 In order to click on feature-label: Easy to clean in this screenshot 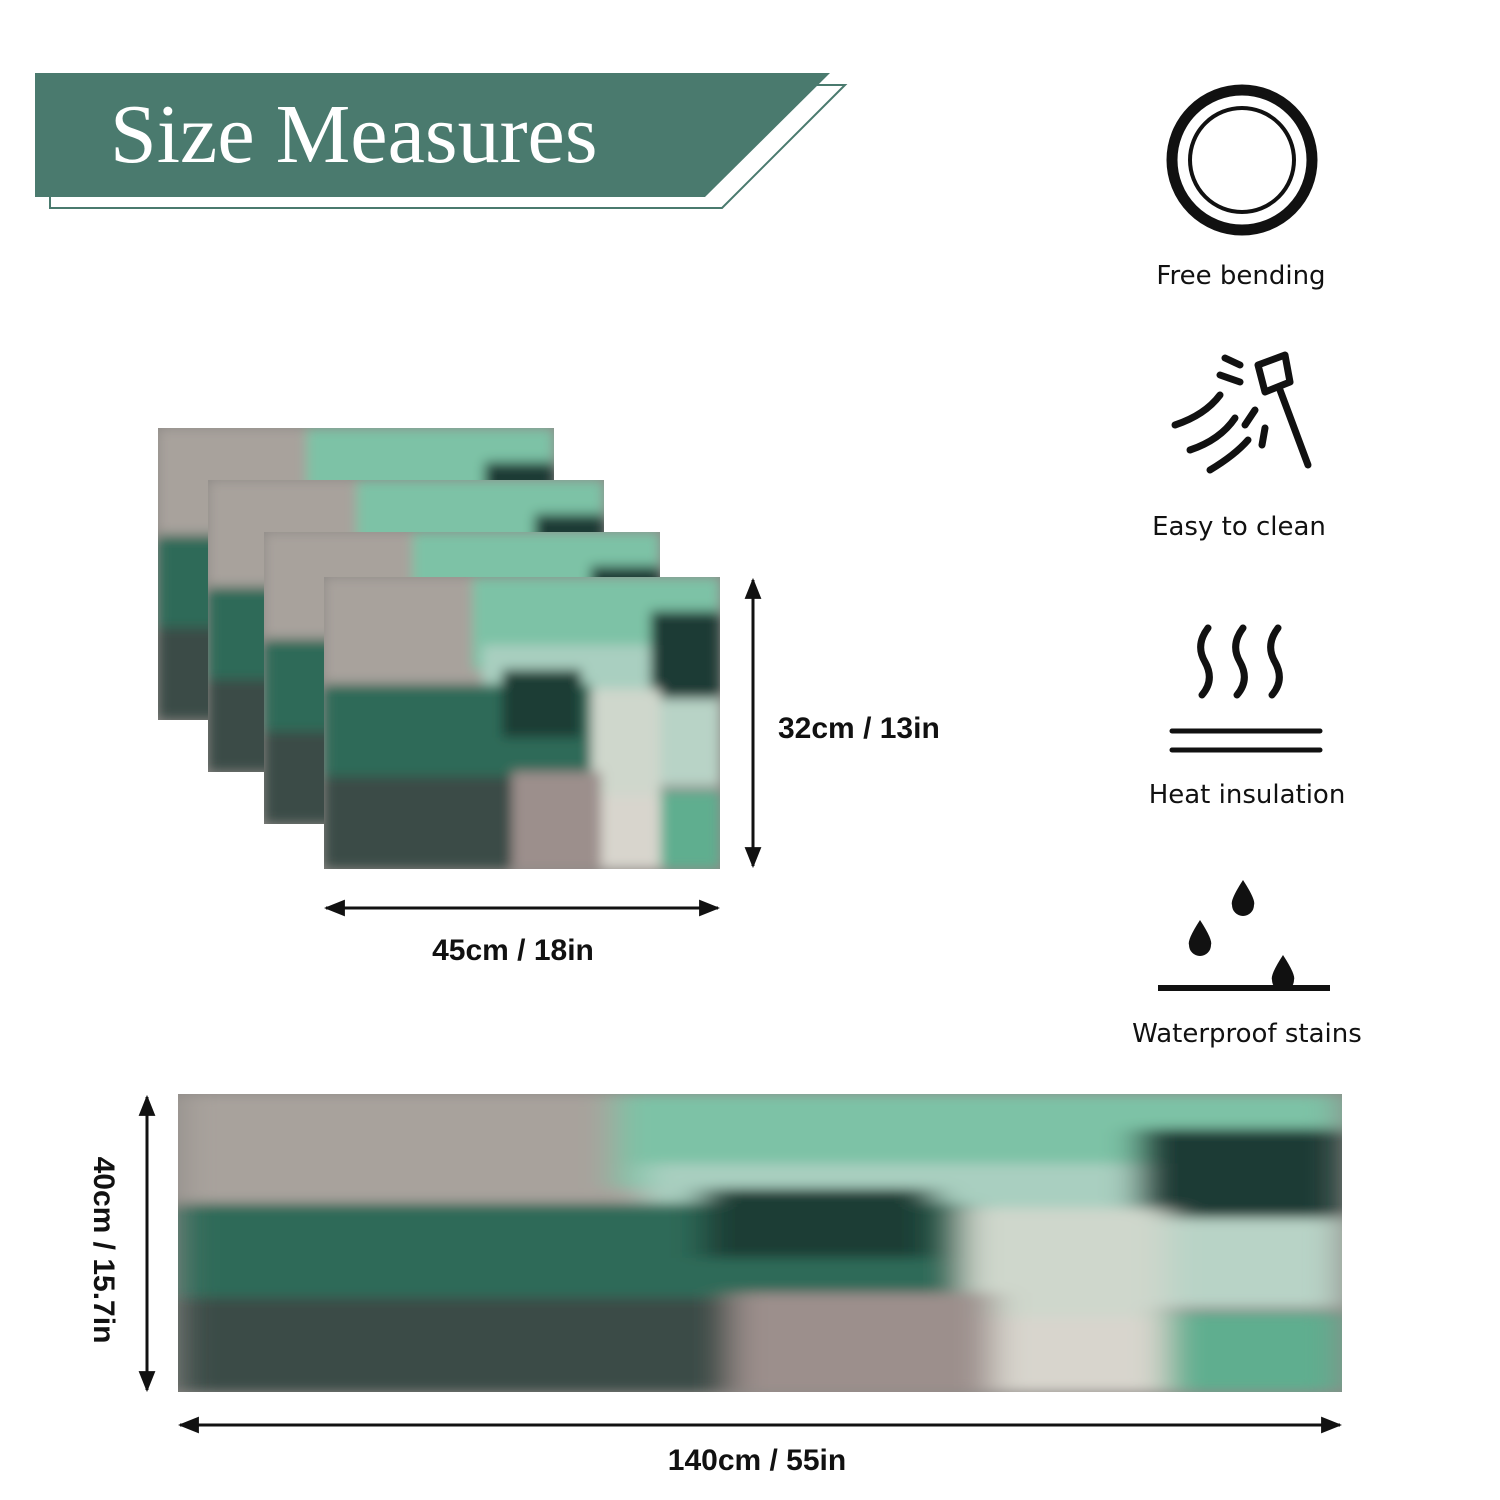, I will do `click(1239, 527)`.